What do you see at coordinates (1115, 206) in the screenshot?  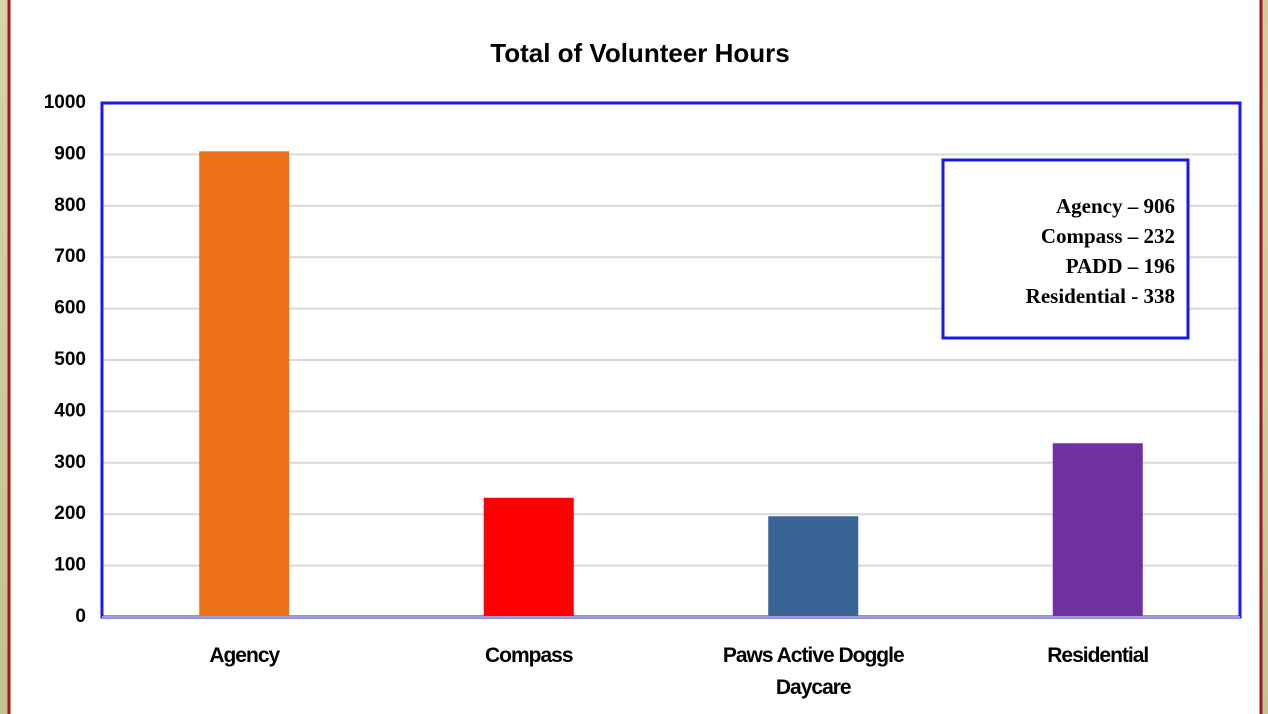 I see `annotation: Agency – 906` at bounding box center [1115, 206].